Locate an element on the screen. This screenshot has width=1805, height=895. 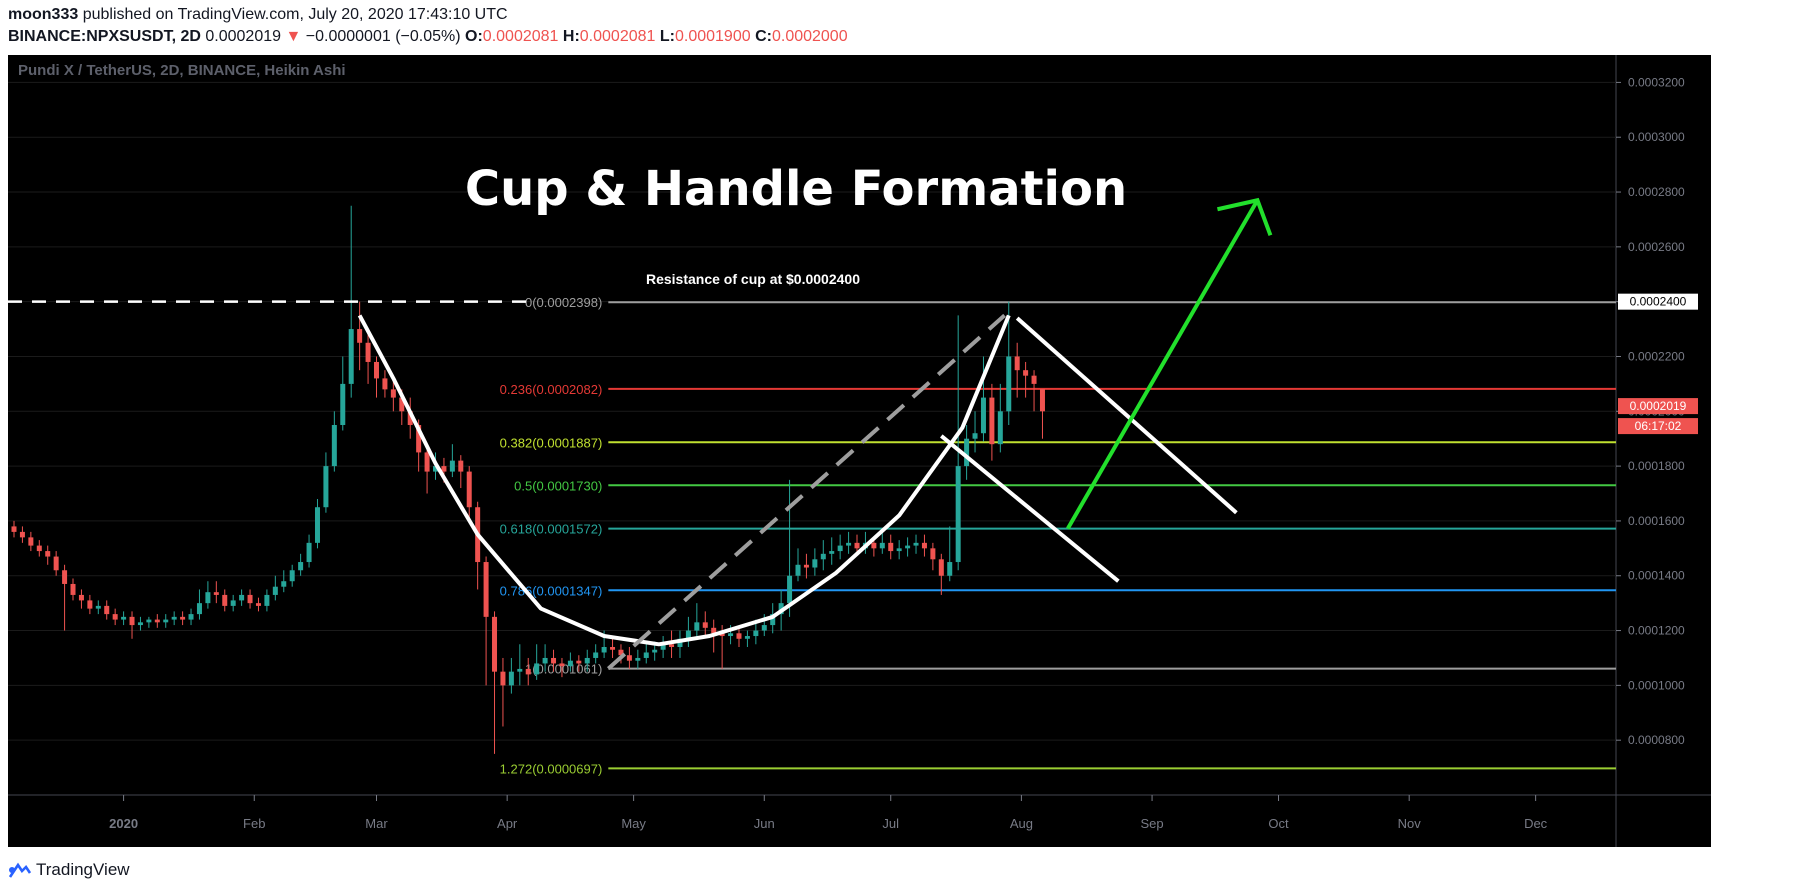
handle-lower-line is located at coordinates (1030, 508).